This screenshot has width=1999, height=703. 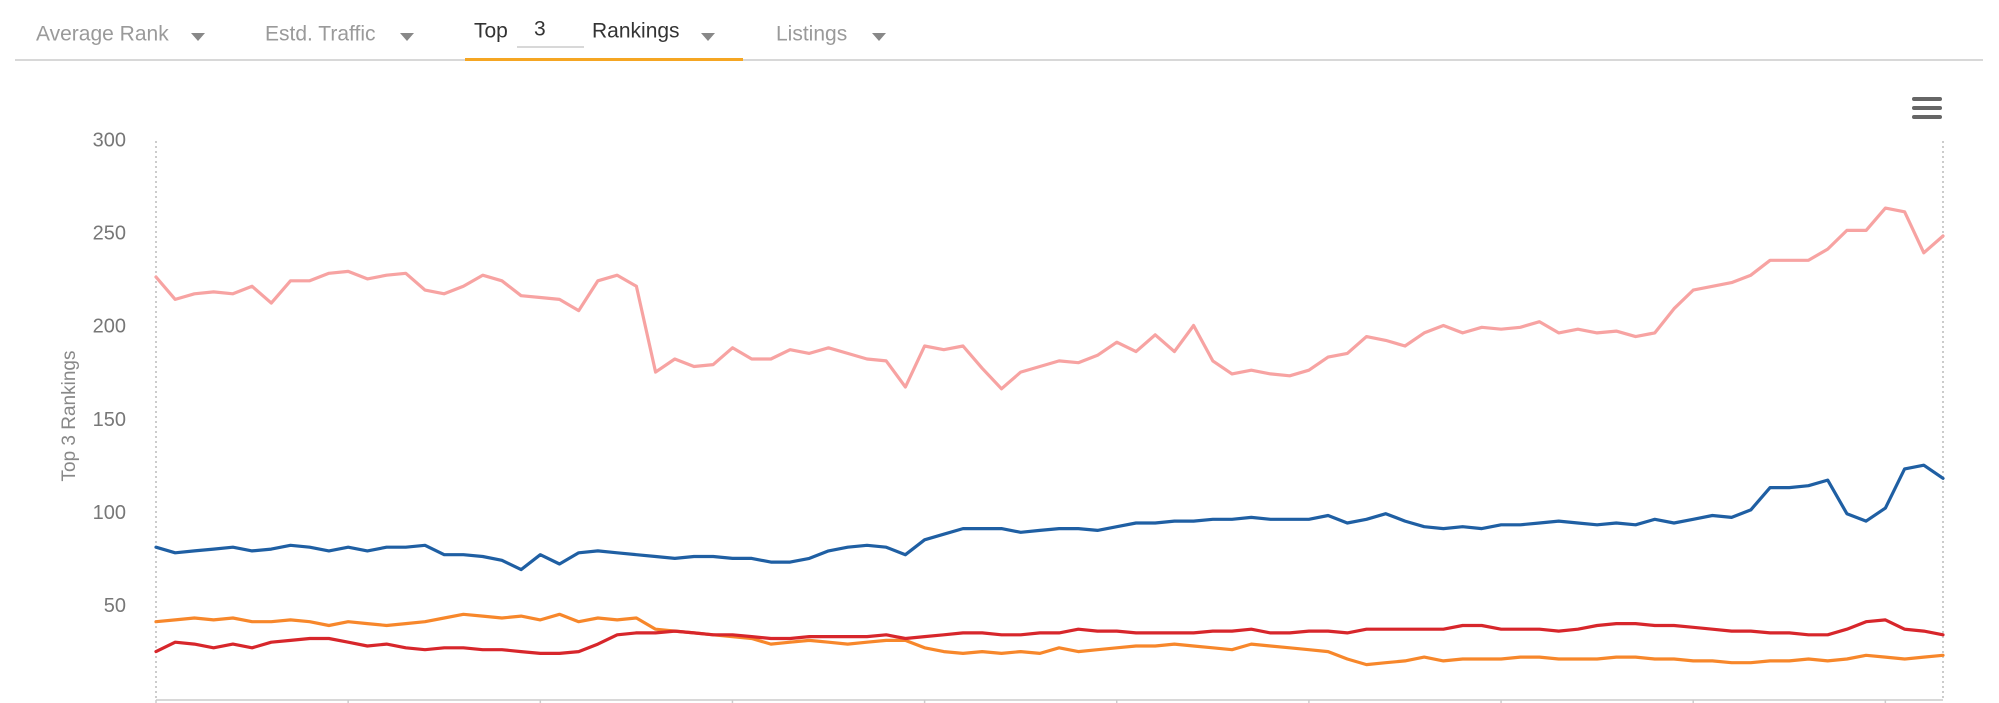 I want to click on number-input: 3, so click(x=540, y=29).